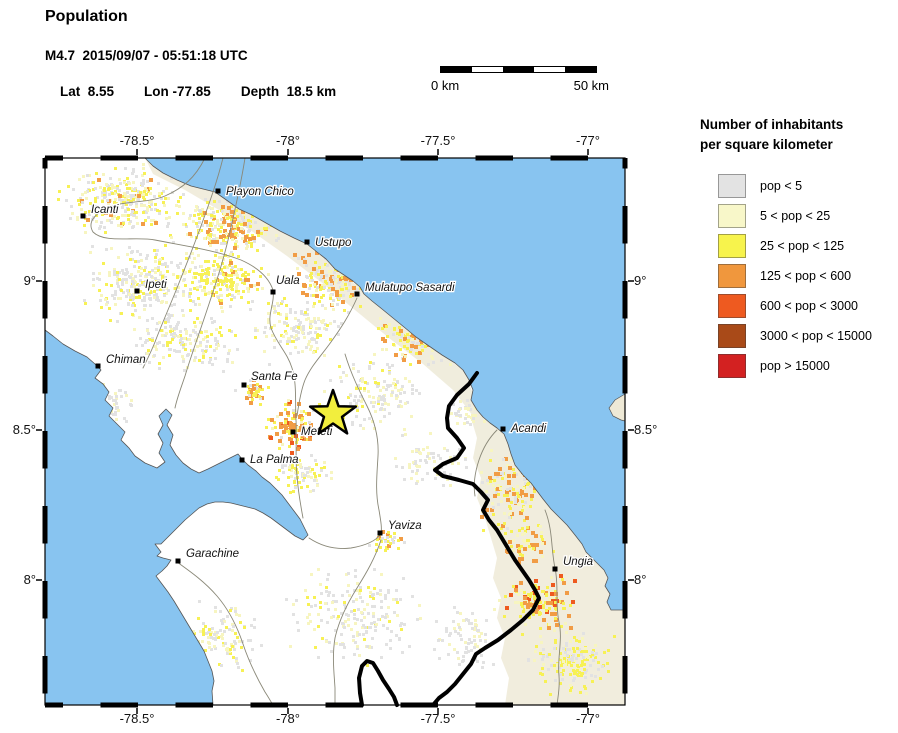 This screenshot has height=733, width=898. Describe the element at coordinates (445, 85) in the screenshot. I see `scale-start-label: 0 km` at that location.